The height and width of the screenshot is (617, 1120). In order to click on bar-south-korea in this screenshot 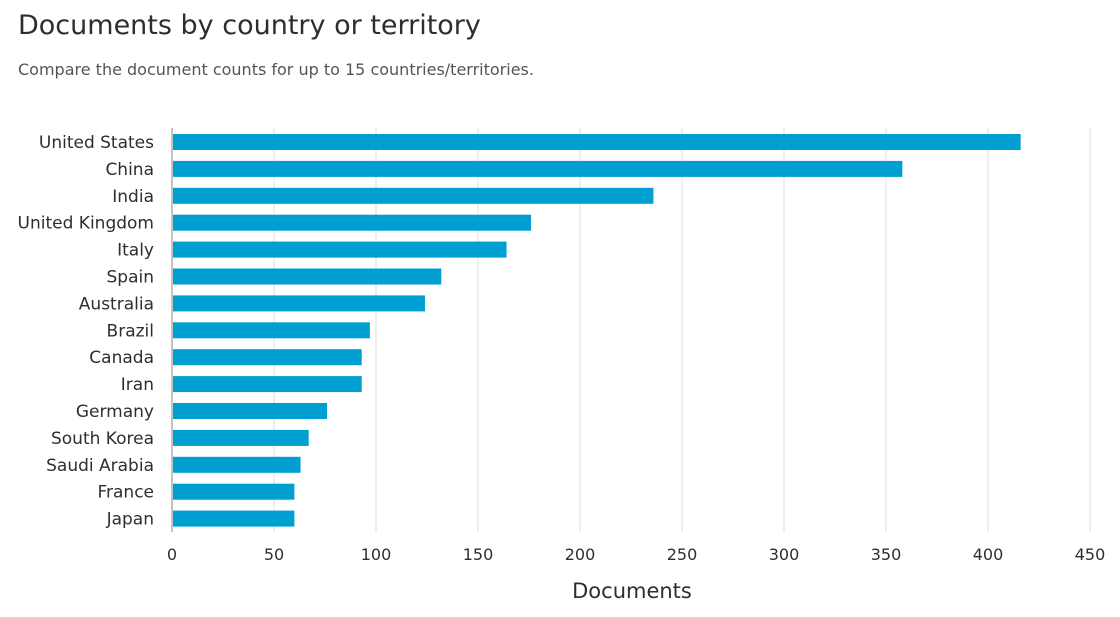, I will do `click(241, 437)`.